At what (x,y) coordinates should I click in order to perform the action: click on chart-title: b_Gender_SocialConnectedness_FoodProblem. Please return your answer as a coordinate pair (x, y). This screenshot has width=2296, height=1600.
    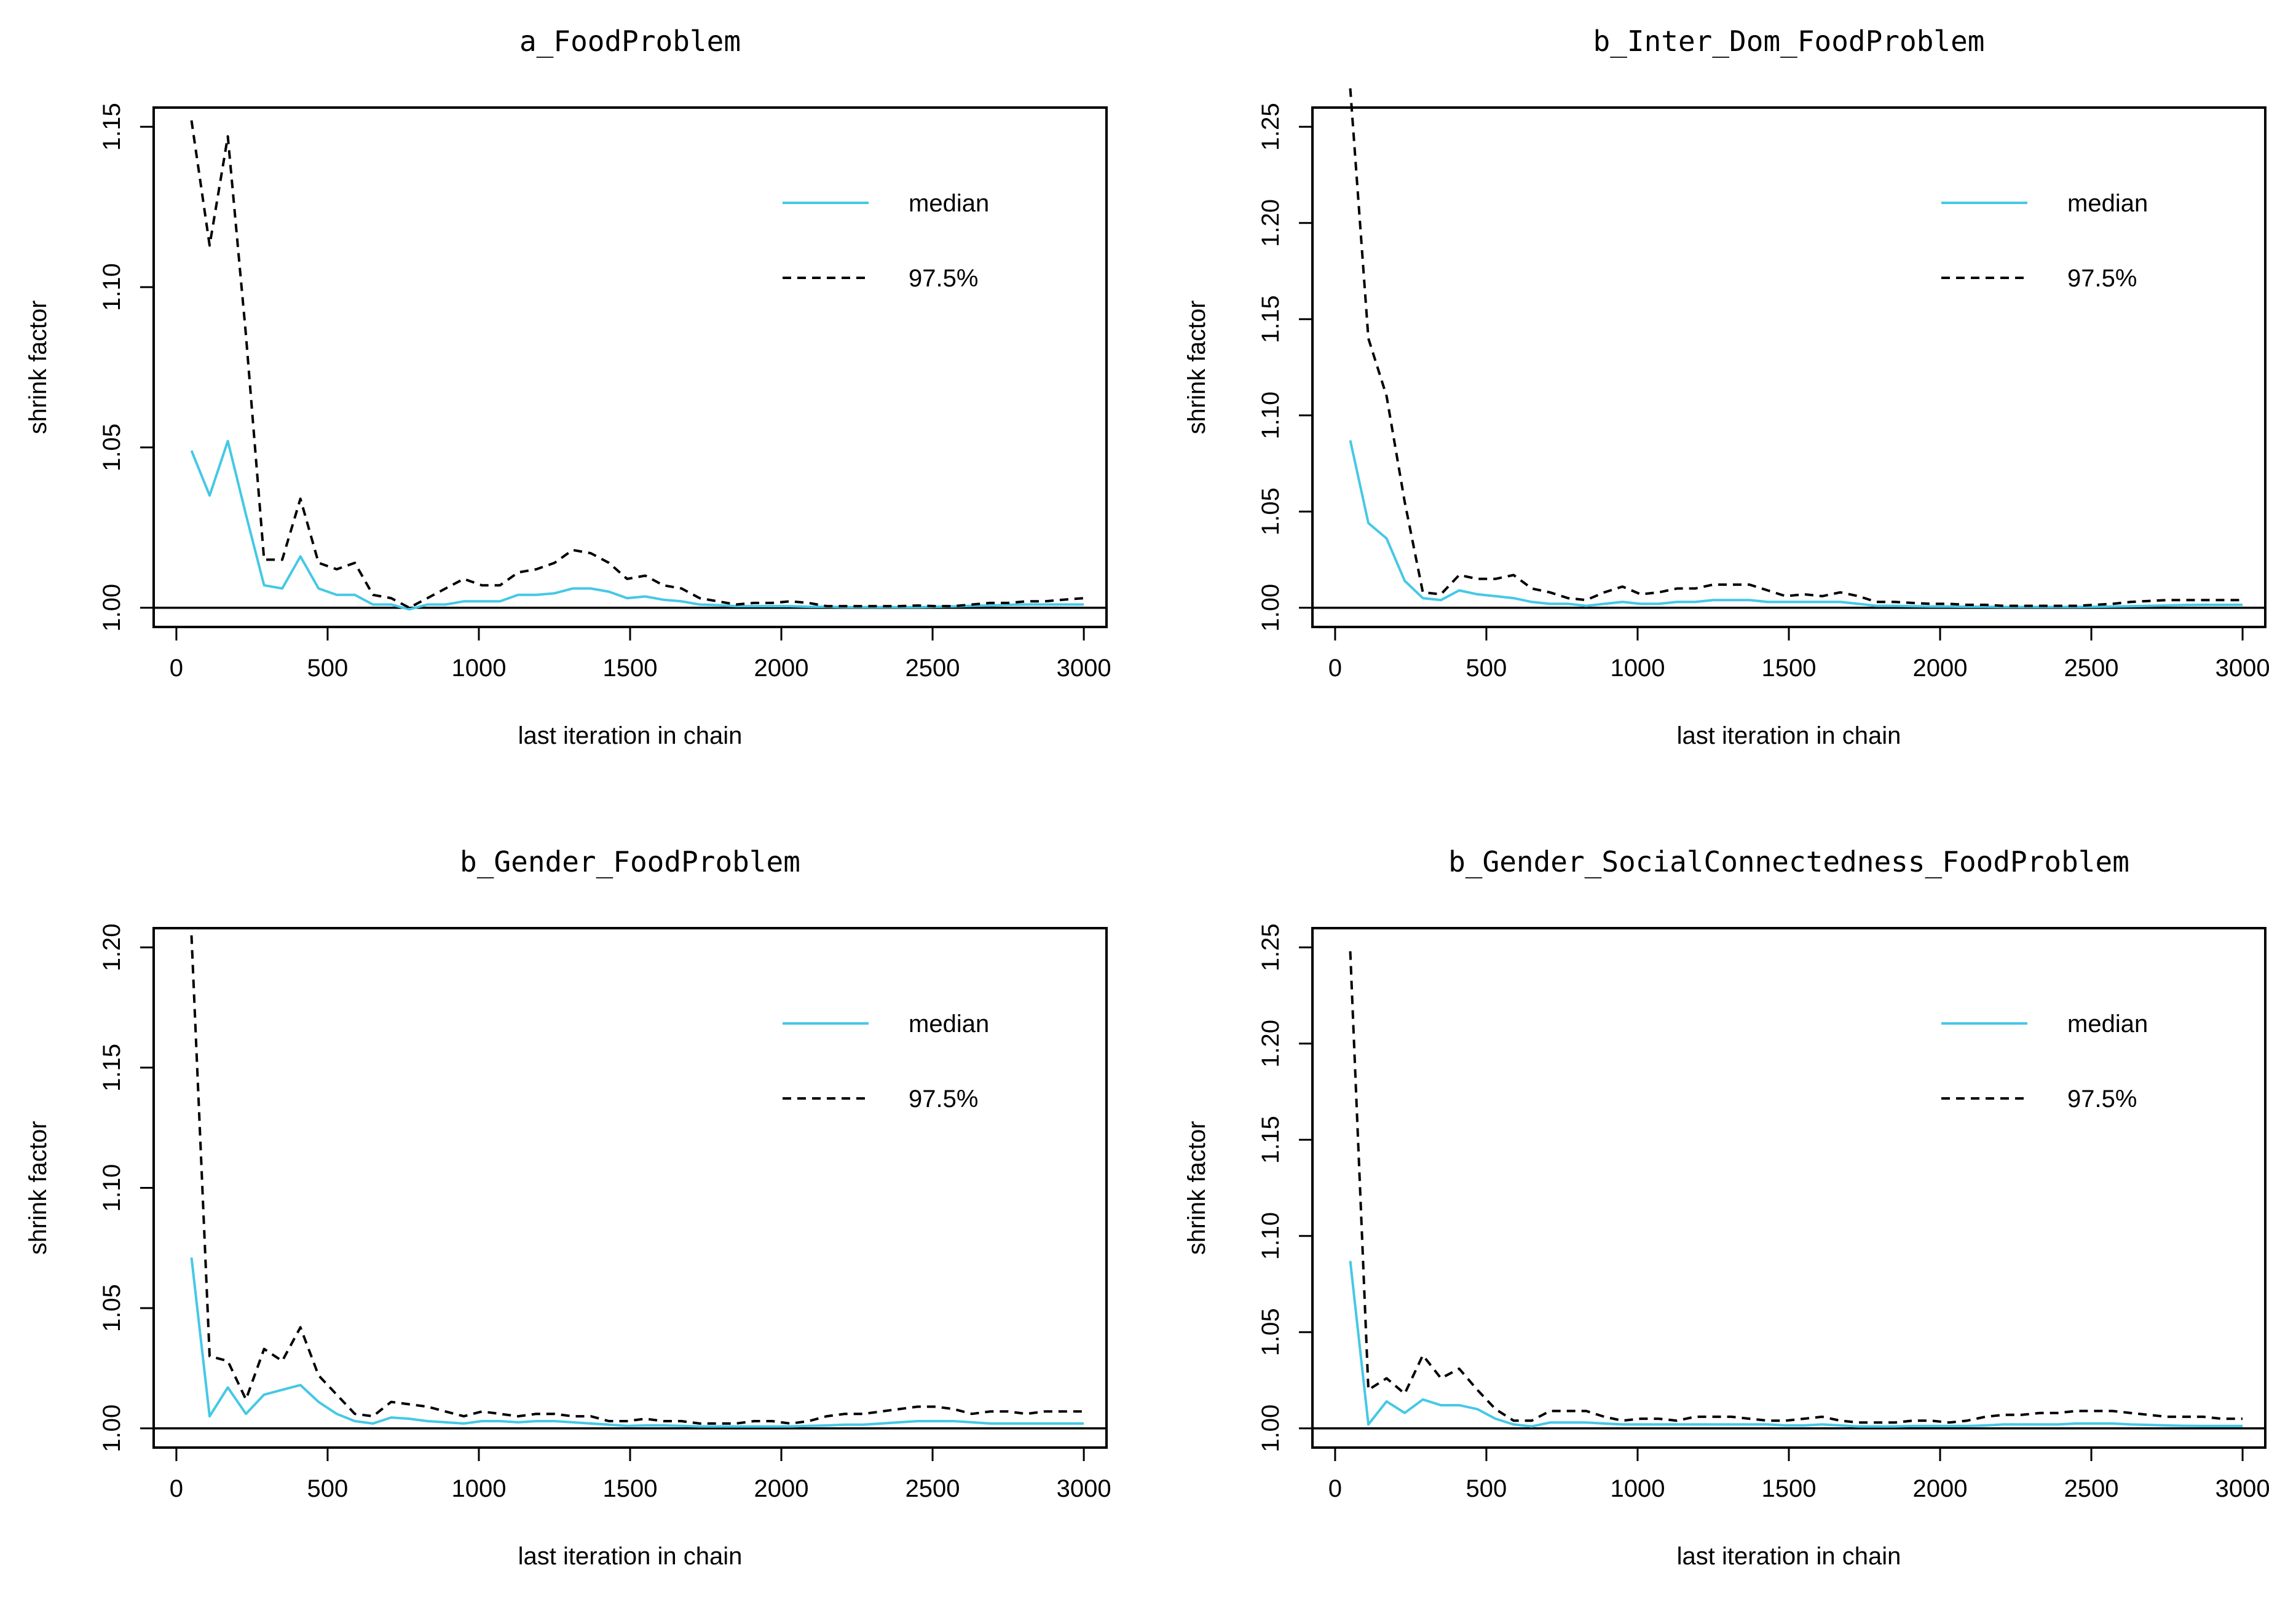
    Looking at the image, I should click on (1789, 862).